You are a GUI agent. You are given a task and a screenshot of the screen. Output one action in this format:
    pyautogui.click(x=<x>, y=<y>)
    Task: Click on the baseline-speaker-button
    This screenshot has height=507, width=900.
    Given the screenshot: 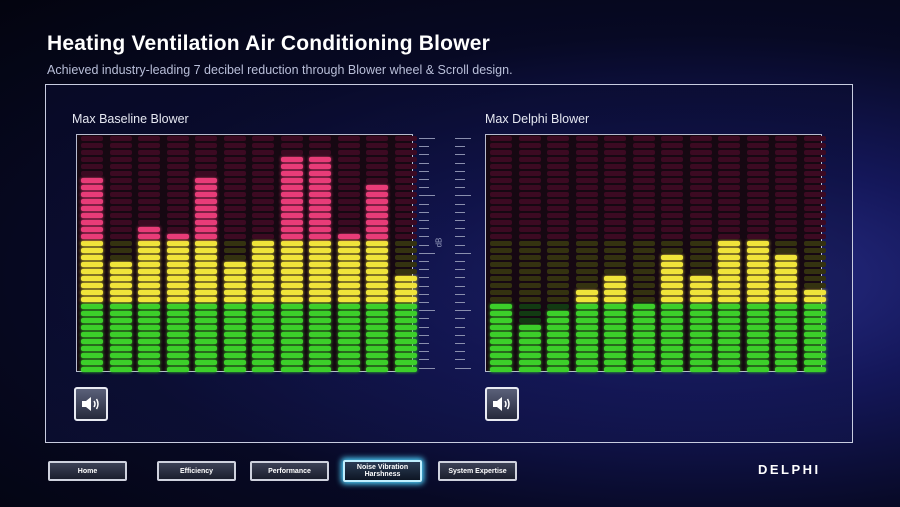 What is the action you would take?
    pyautogui.click(x=91, y=404)
    